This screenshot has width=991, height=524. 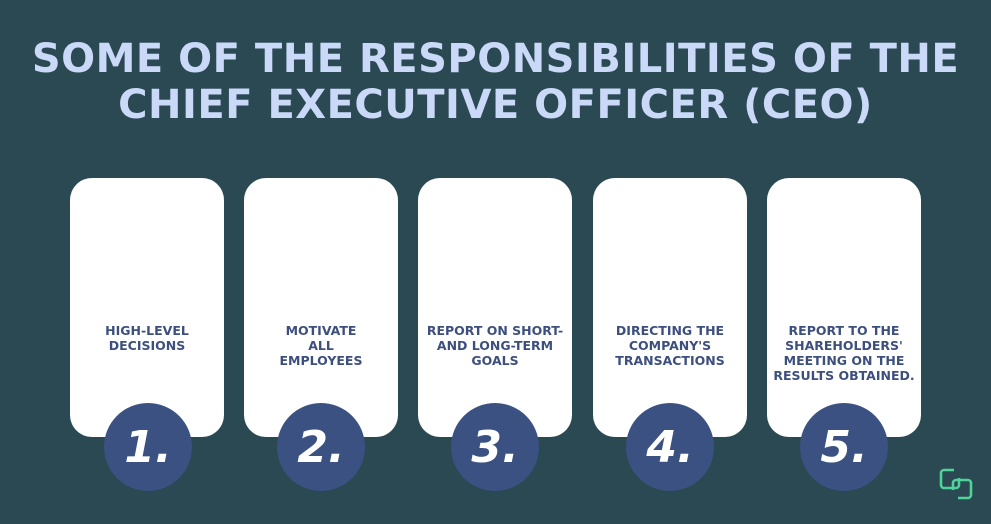 I want to click on responsibility-card-4: DIRECTING THE COMPANY'S TRANSACTIONS, so click(x=670, y=307).